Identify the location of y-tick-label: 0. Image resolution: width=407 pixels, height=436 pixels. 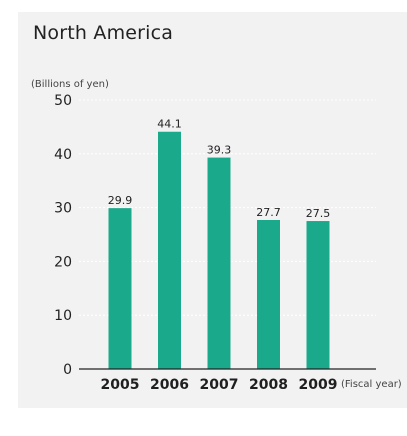
(67, 370).